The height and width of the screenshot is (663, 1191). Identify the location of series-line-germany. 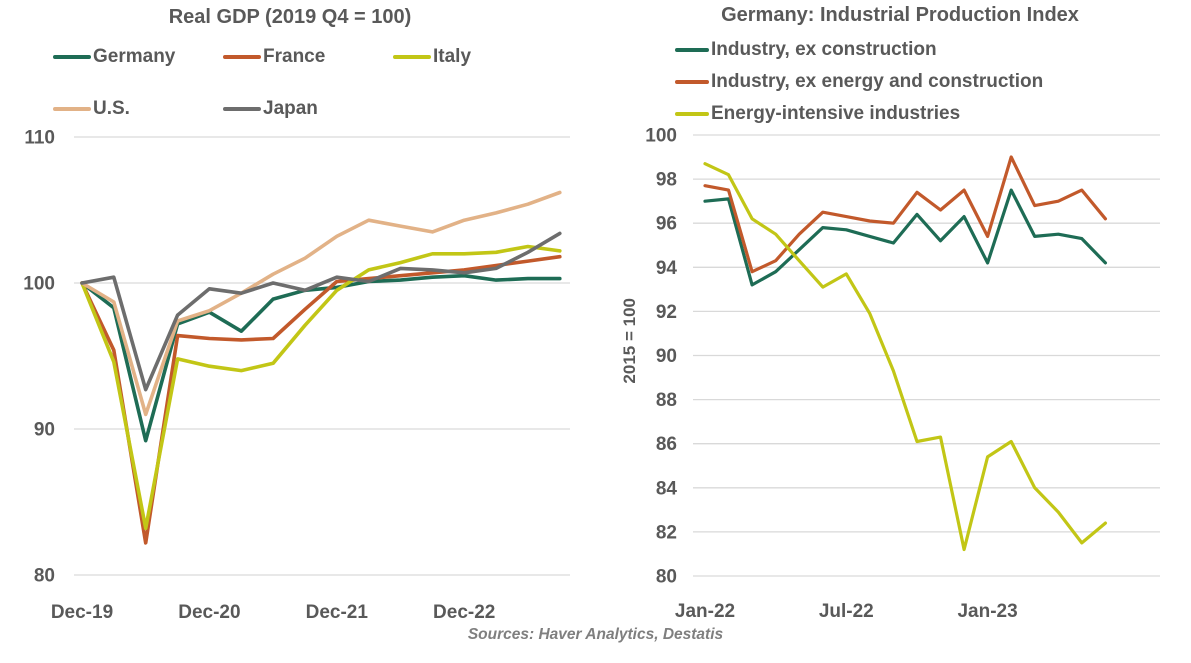
(321, 358).